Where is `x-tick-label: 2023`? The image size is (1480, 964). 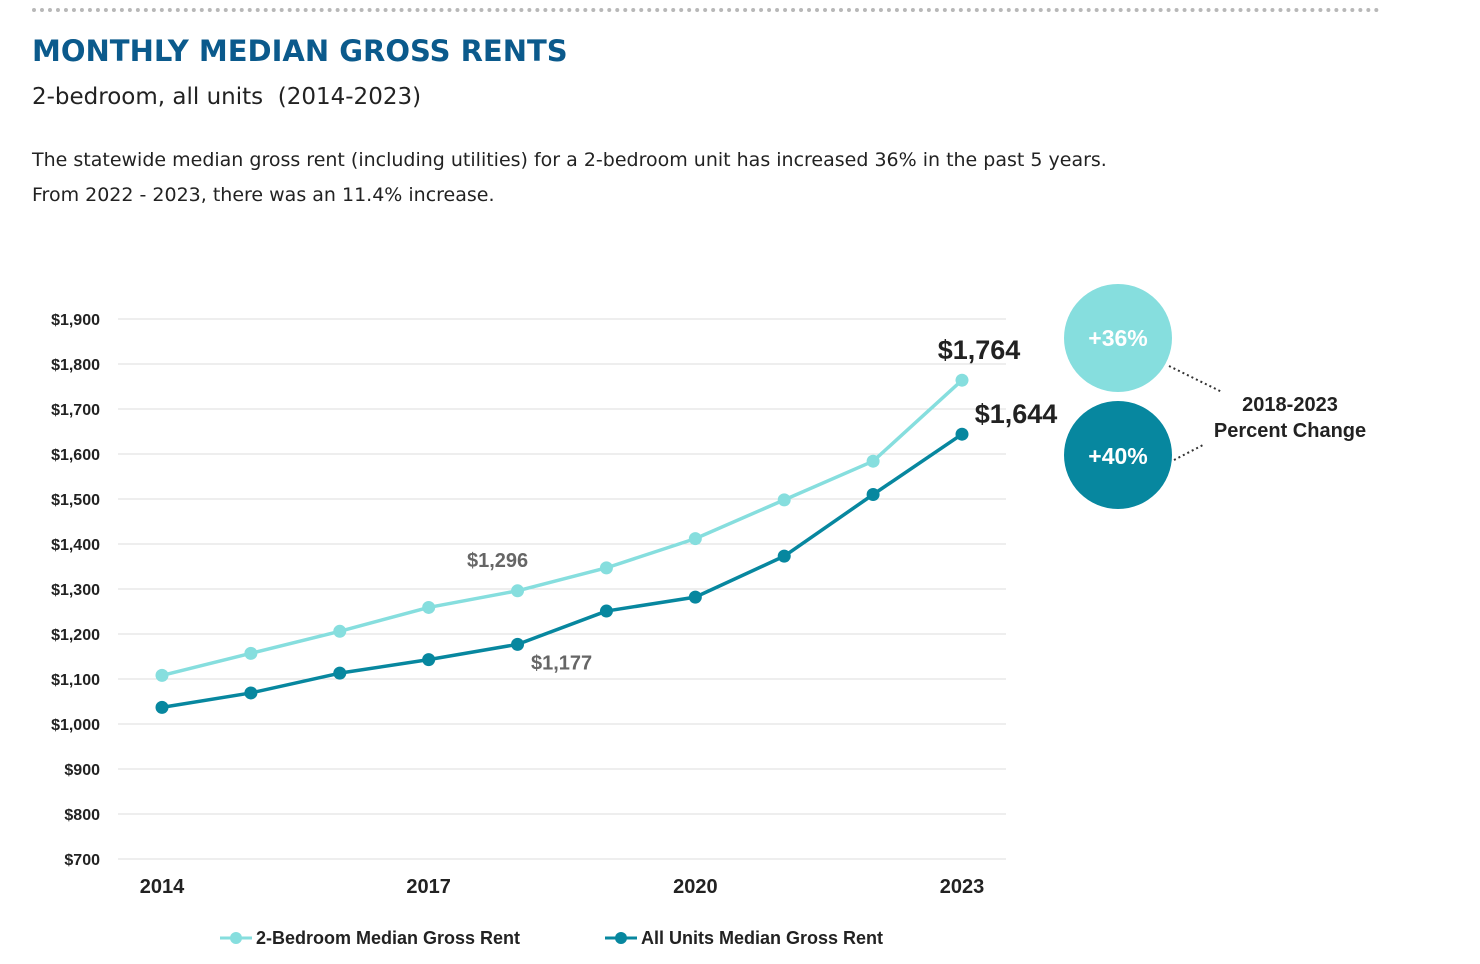
x-tick-label: 2023 is located at coordinates (962, 887).